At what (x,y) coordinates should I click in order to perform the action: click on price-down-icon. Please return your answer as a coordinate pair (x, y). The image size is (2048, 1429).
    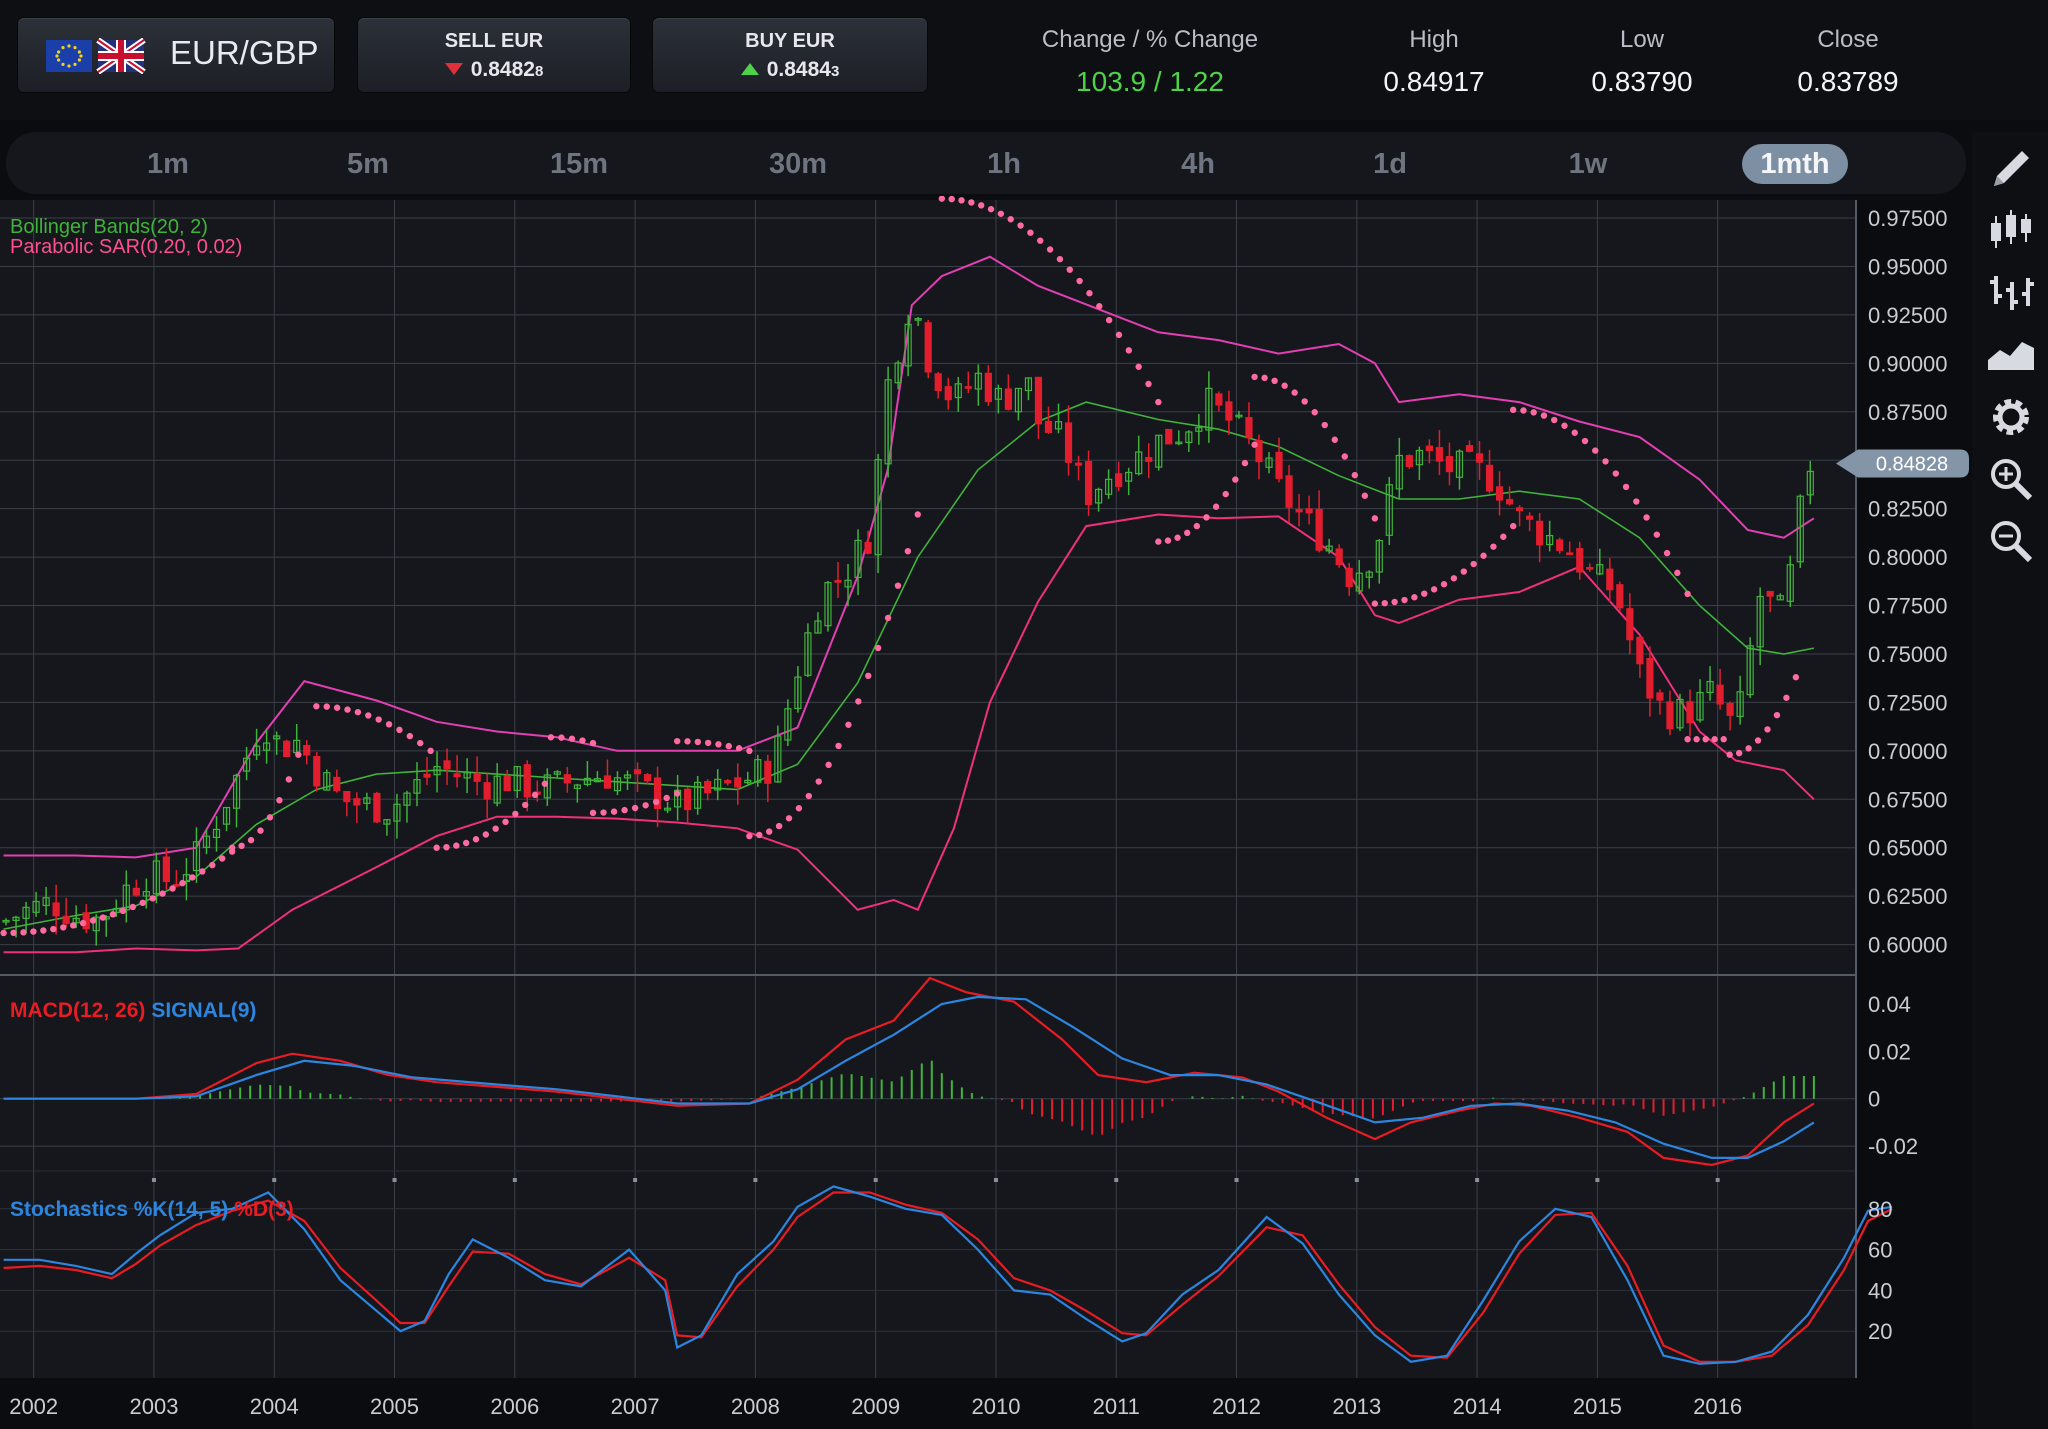
    Looking at the image, I should click on (453, 69).